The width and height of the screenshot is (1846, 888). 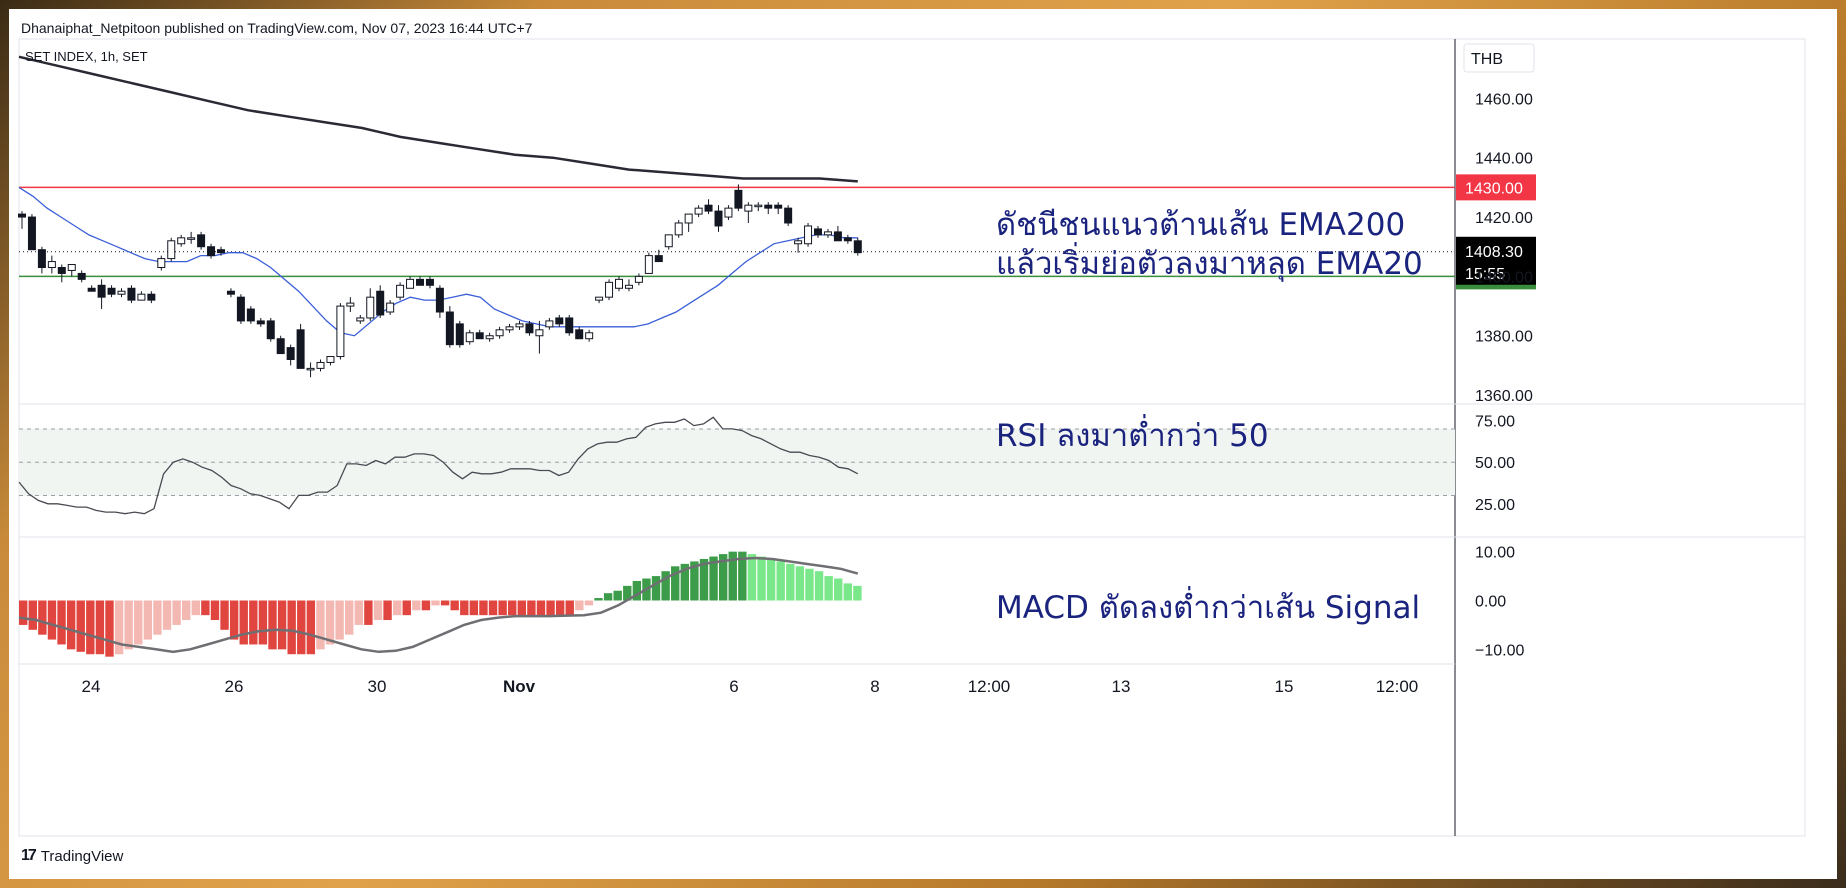 I want to click on annotation-rsi: RSI ลงมาต่ำกว่า 50, so click(x=1132, y=434).